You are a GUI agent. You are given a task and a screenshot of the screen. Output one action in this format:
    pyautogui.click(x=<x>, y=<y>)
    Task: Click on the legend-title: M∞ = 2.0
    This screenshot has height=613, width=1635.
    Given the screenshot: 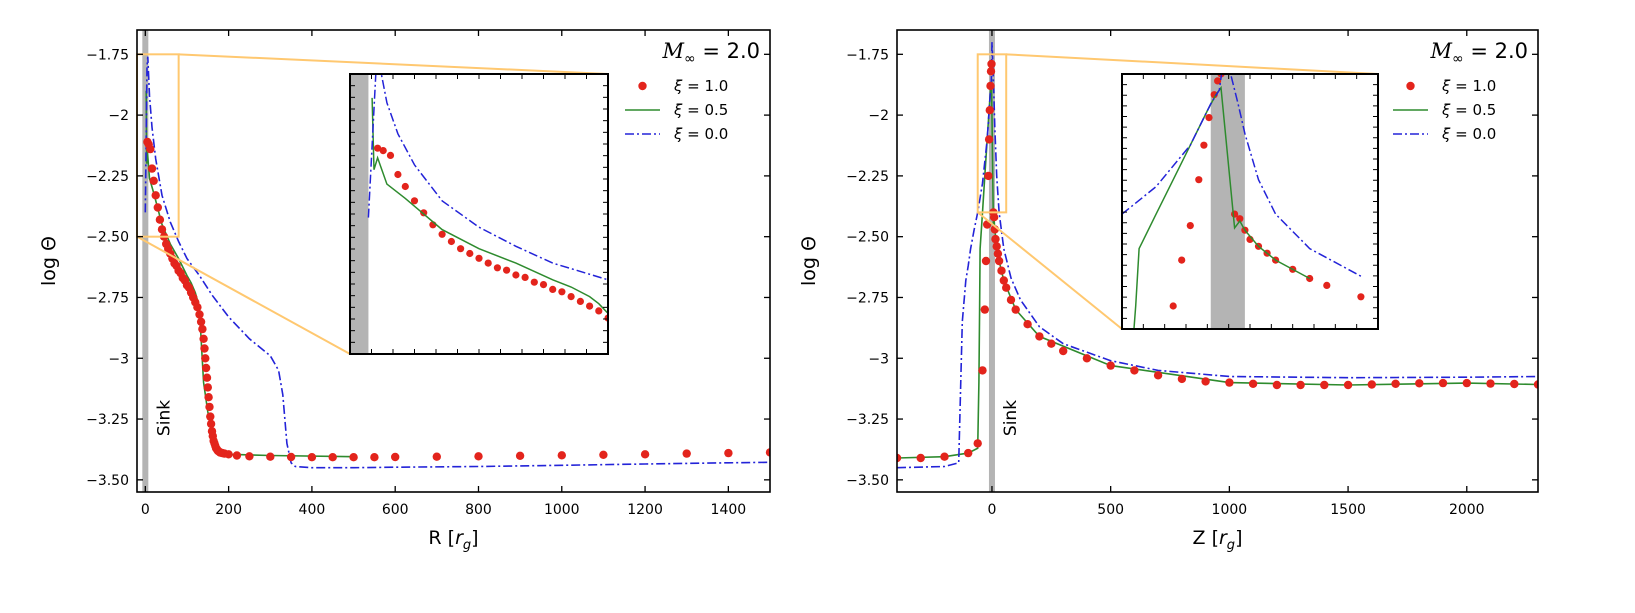 What is the action you would take?
    pyautogui.click(x=710, y=53)
    